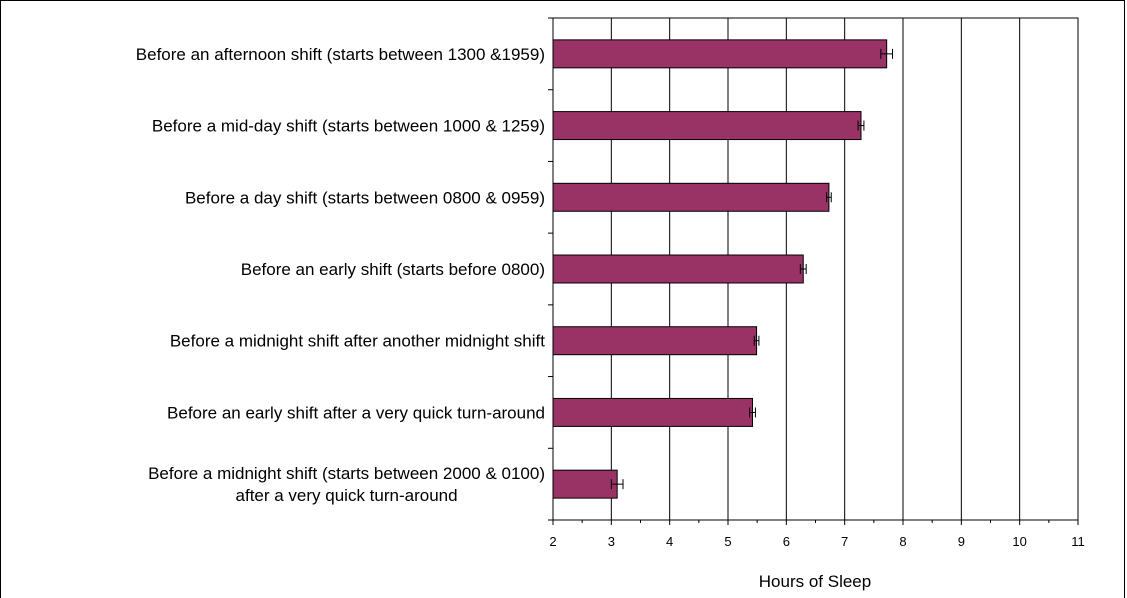 The height and width of the screenshot is (598, 1127). What do you see at coordinates (961, 541) in the screenshot?
I see `x-tick-label: 9` at bounding box center [961, 541].